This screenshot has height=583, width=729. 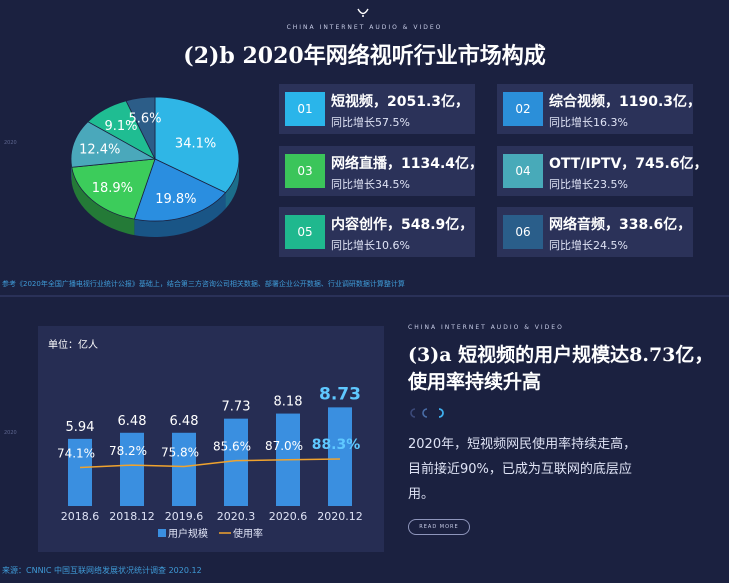 What do you see at coordinates (184, 516) in the screenshot?
I see `x-tick-label: 2019.6` at bounding box center [184, 516].